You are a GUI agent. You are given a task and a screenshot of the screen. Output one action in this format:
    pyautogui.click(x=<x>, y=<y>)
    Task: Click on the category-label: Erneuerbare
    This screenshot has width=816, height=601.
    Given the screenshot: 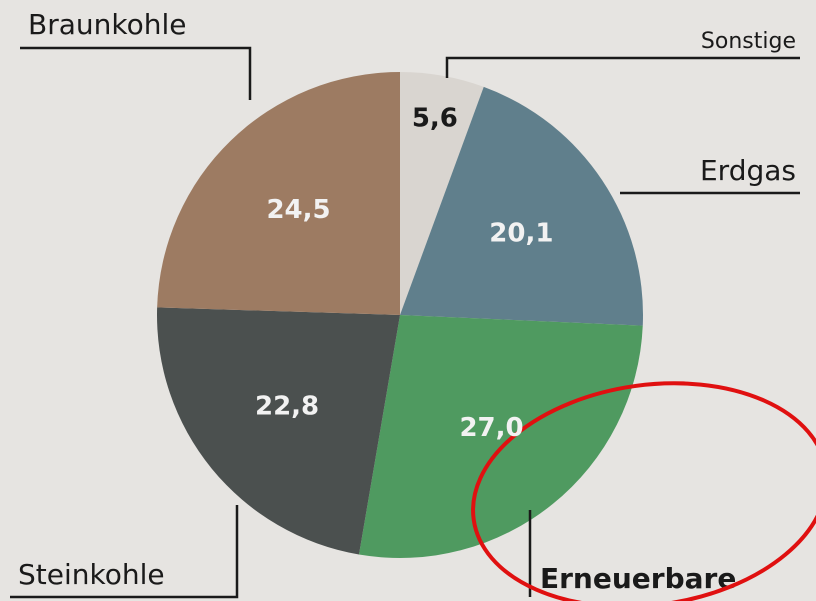 What is the action you would take?
    pyautogui.click(x=638, y=578)
    